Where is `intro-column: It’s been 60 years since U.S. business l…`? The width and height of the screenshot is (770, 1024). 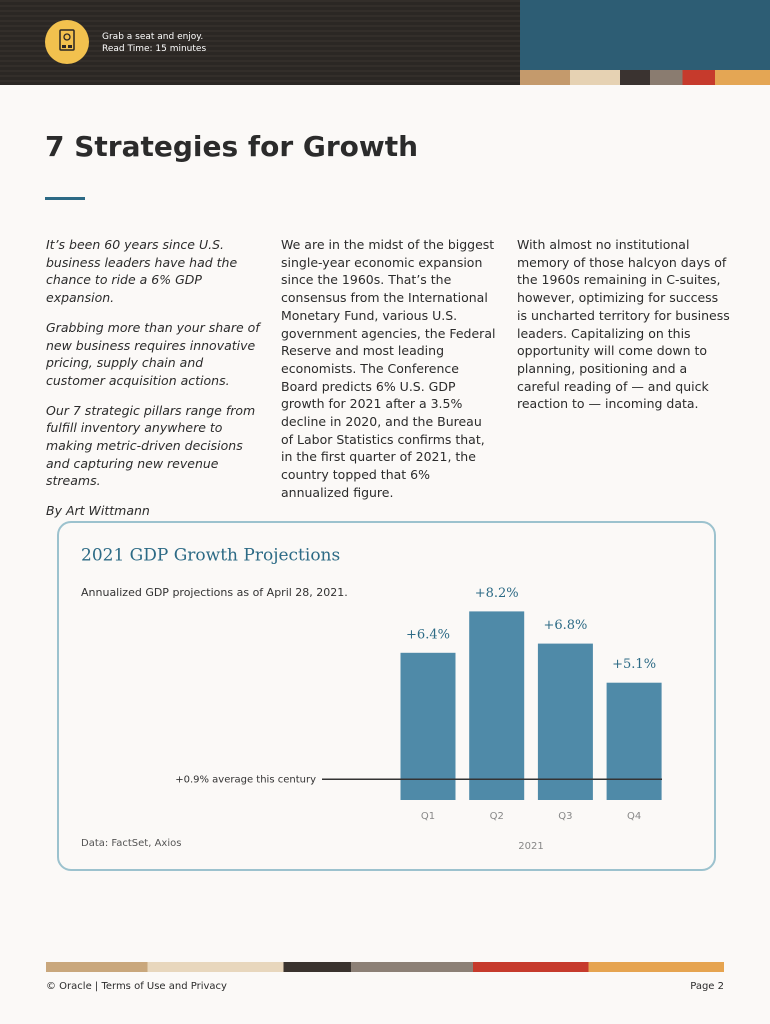
intro-column: It’s been 60 years since U.S. business l… is located at coordinates (153, 384).